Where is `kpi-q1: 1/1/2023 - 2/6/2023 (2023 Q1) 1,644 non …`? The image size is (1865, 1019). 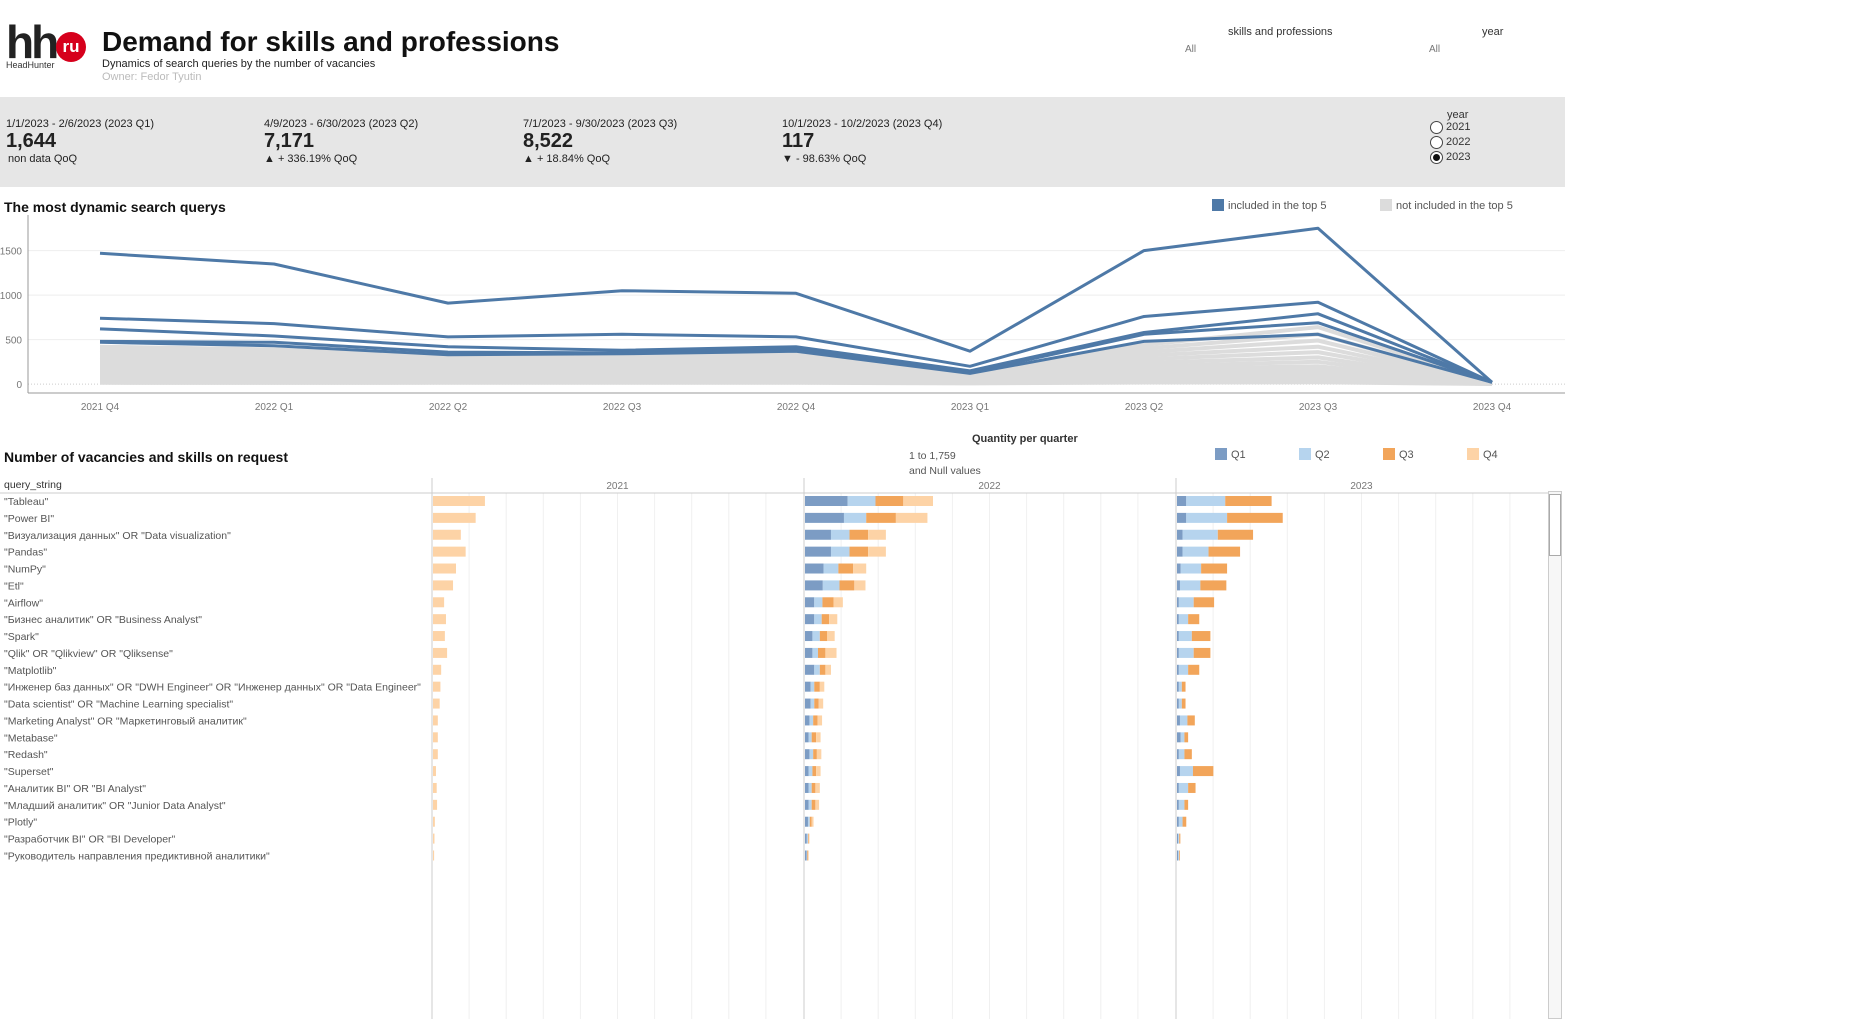
kpi-q1: 1/1/2023 - 2/6/2023 (2023 Q1) 1,644 non … is located at coordinates (80, 141).